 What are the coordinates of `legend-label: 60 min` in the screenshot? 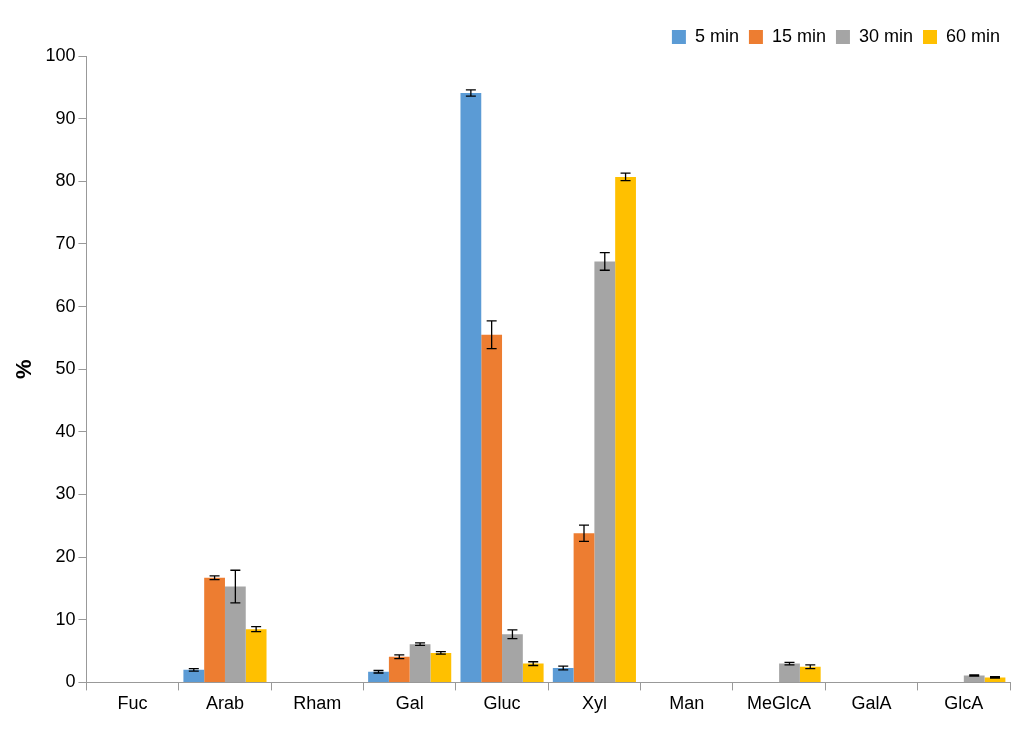 It's located at (972, 35).